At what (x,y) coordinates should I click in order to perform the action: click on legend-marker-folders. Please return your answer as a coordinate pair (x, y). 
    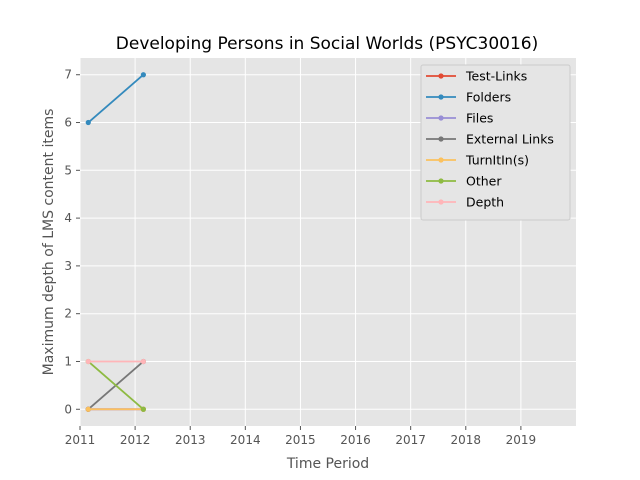
    Looking at the image, I should click on (441, 97).